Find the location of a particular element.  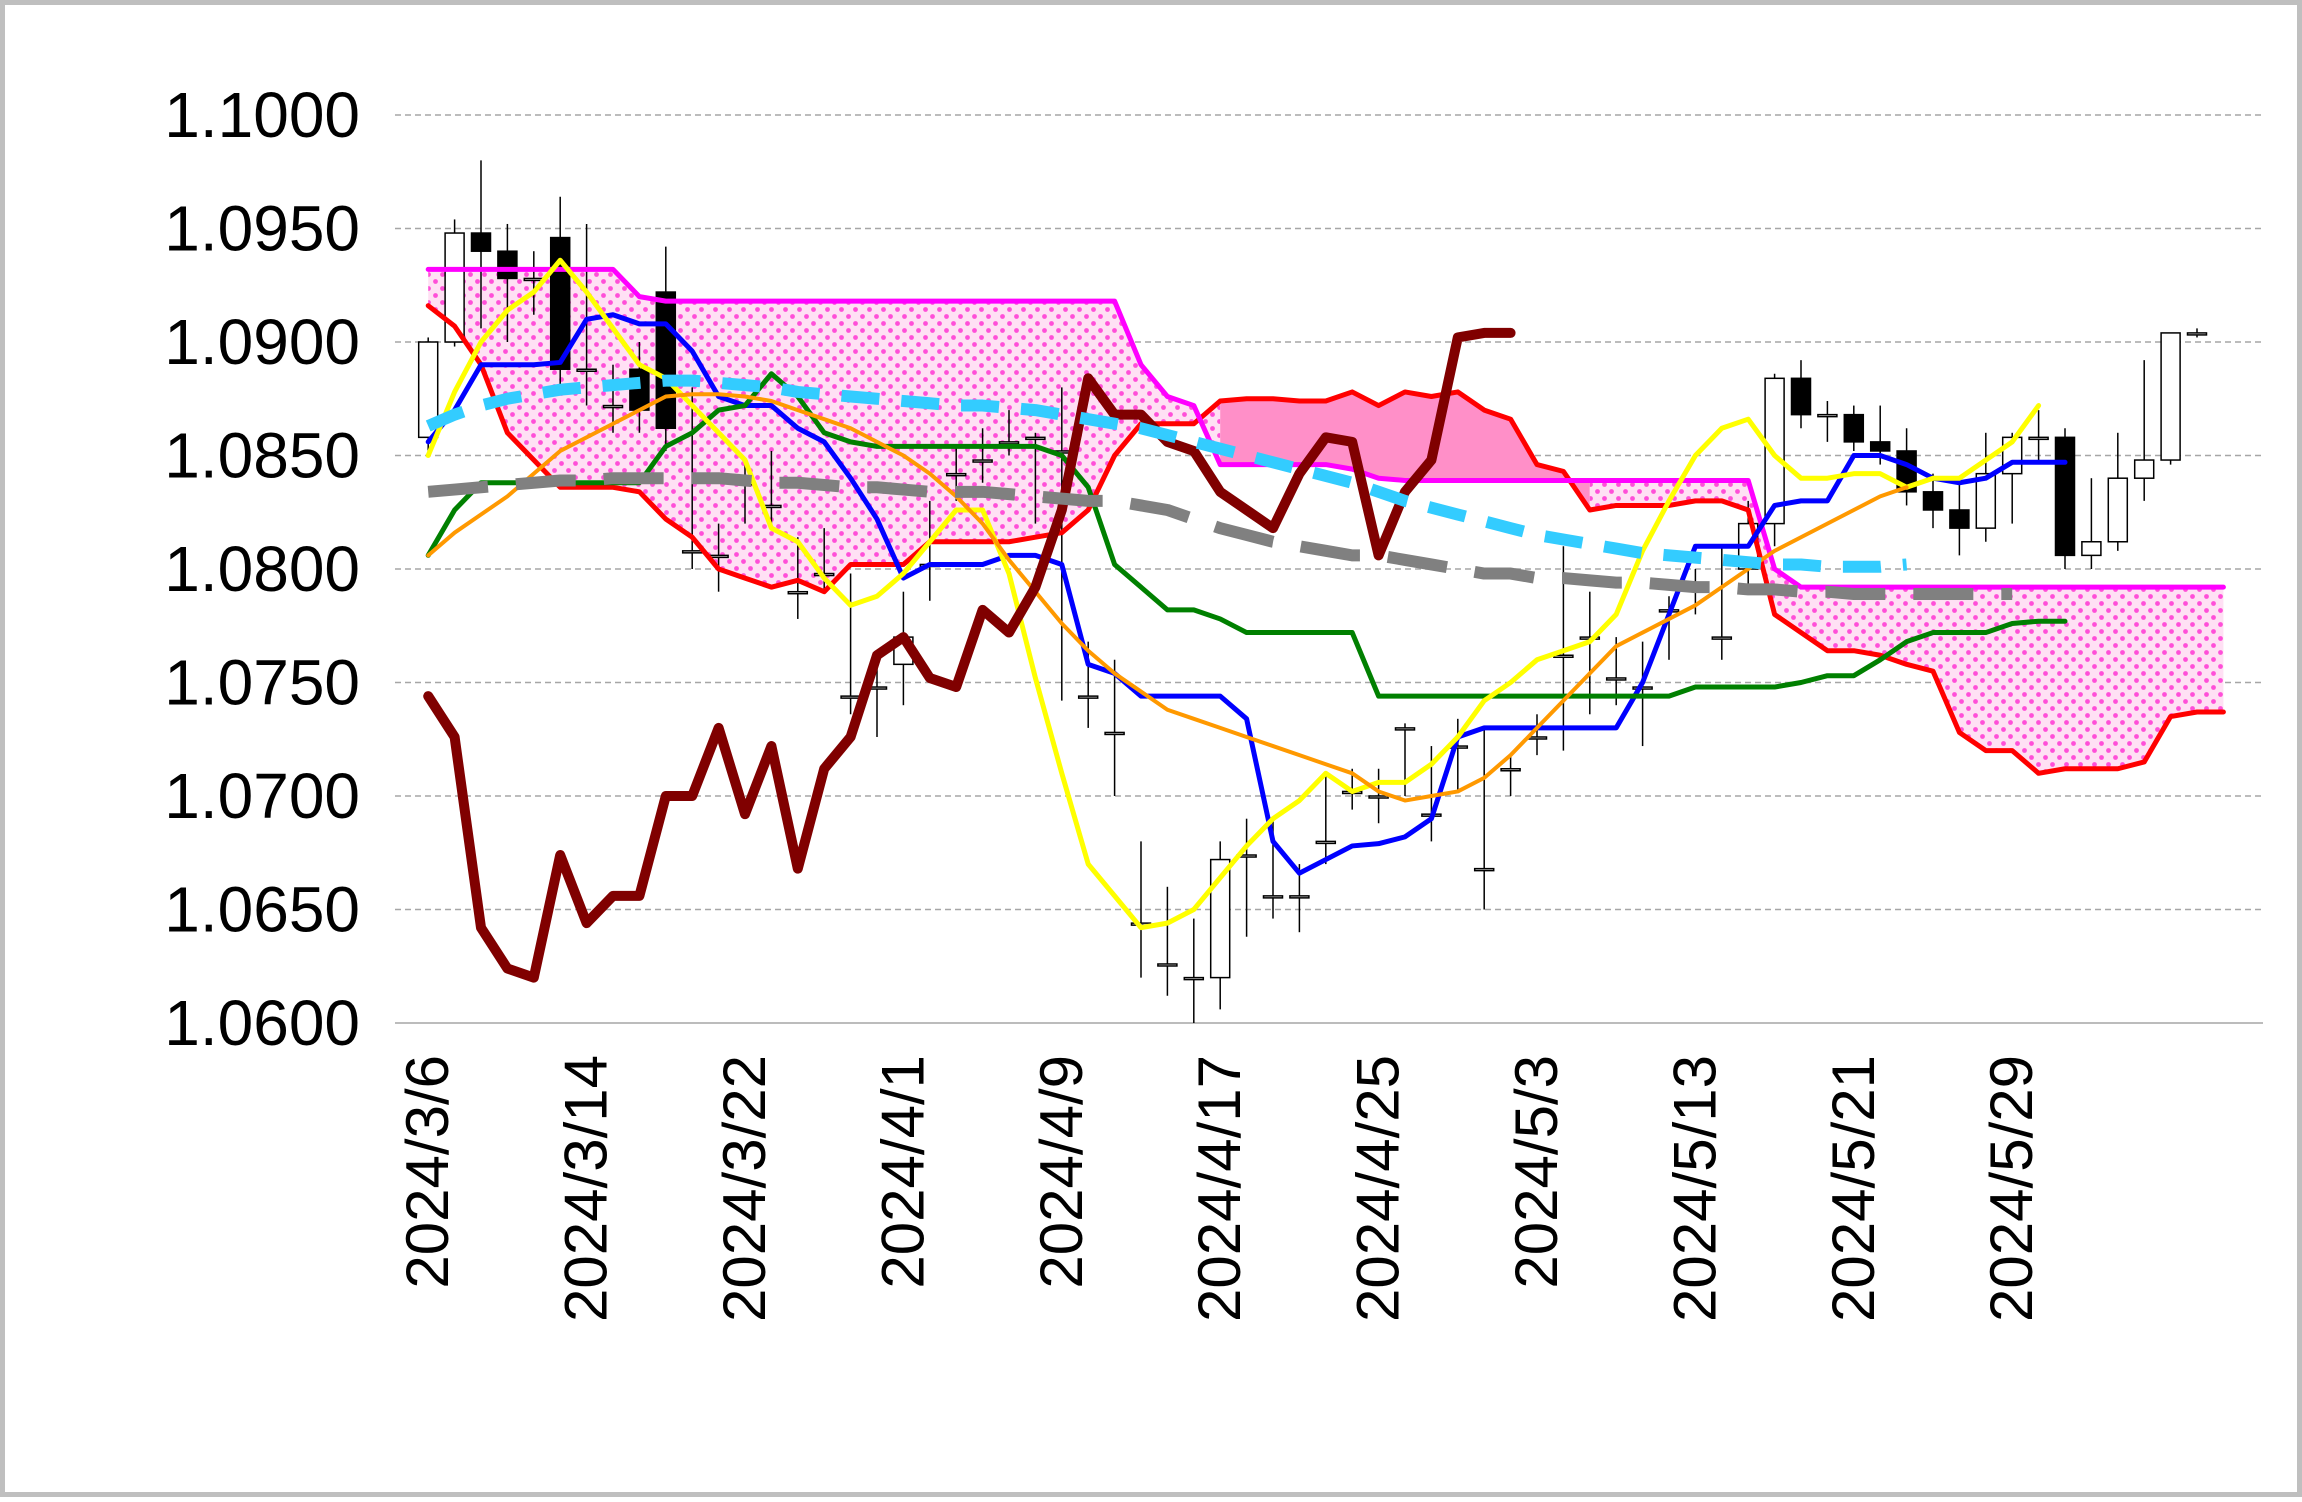

cloud-segment is located at coordinates (1906, 627).